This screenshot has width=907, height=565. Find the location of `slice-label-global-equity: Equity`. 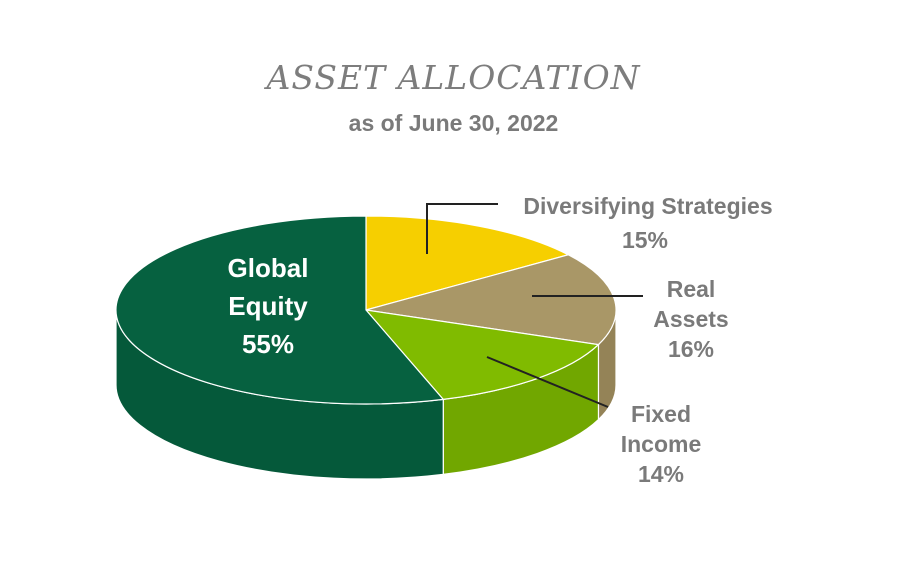

slice-label-global-equity: Equity is located at coordinates (268, 306).